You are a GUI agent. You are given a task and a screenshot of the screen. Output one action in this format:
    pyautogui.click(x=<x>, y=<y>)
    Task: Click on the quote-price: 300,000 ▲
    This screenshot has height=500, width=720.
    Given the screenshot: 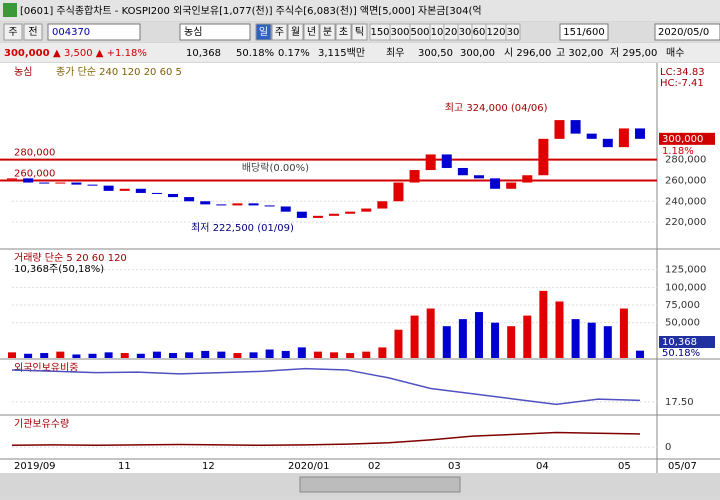 What is the action you would take?
    pyautogui.click(x=32, y=53)
    